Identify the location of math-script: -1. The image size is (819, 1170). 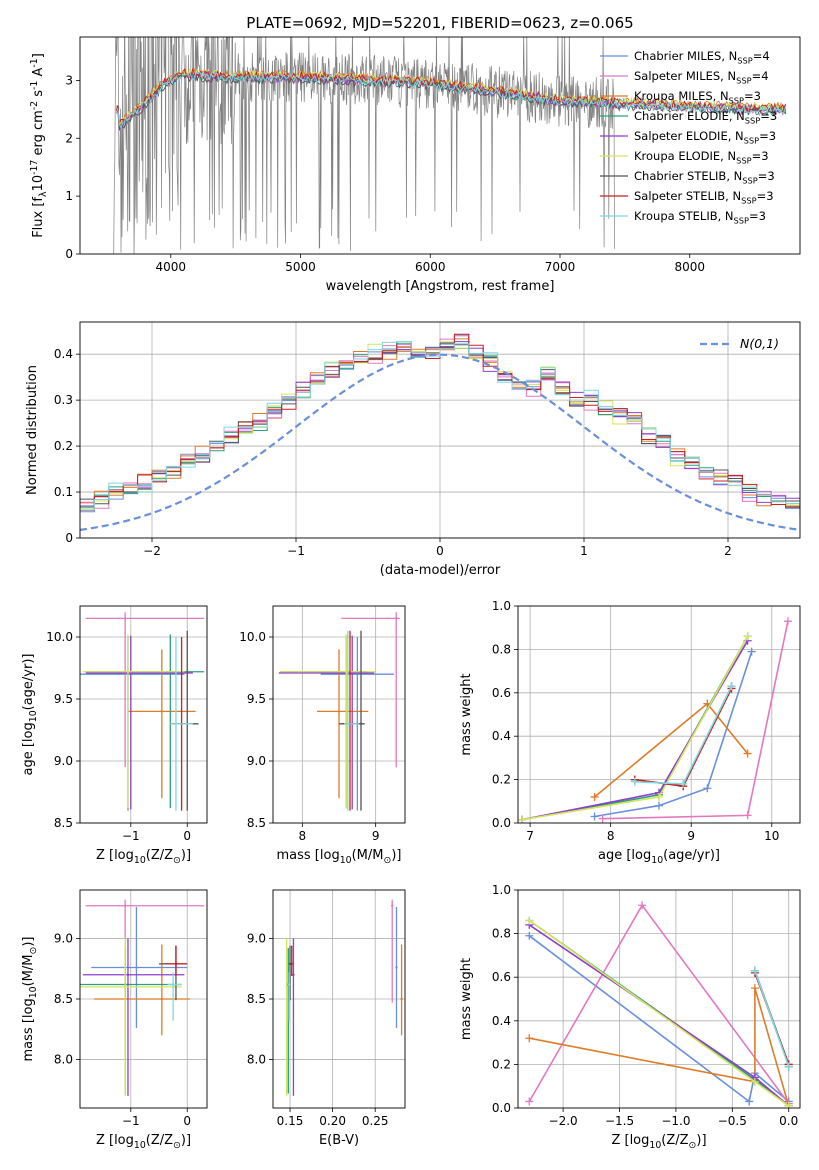
(34, 85).